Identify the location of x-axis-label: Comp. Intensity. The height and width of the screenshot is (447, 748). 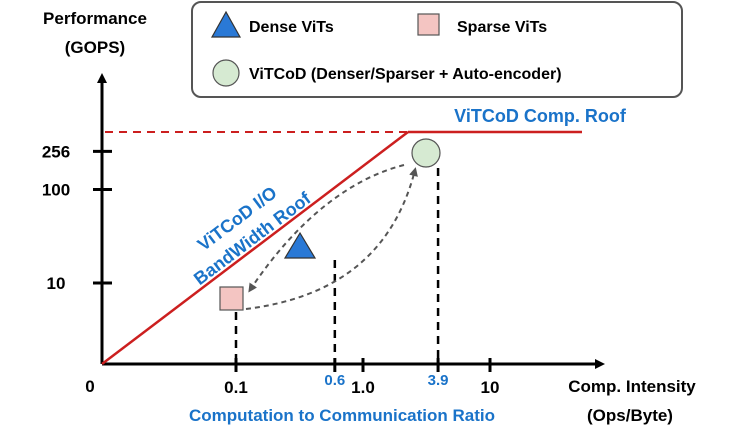
(632, 386).